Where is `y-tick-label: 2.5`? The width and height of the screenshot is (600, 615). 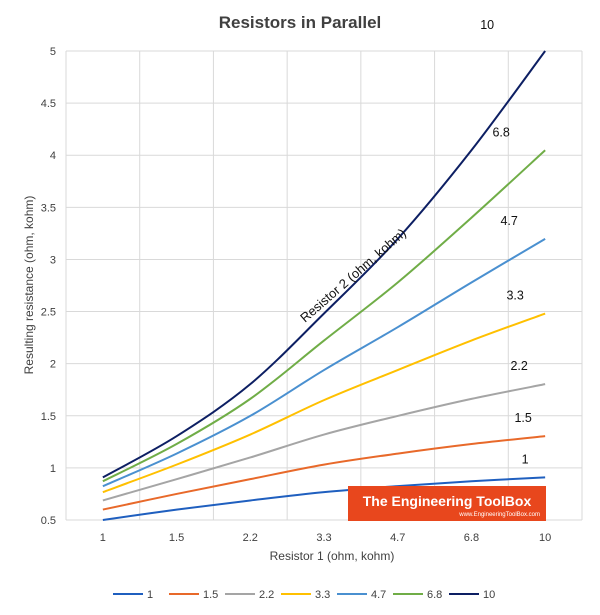 y-tick-label: 2.5 is located at coordinates (48, 313).